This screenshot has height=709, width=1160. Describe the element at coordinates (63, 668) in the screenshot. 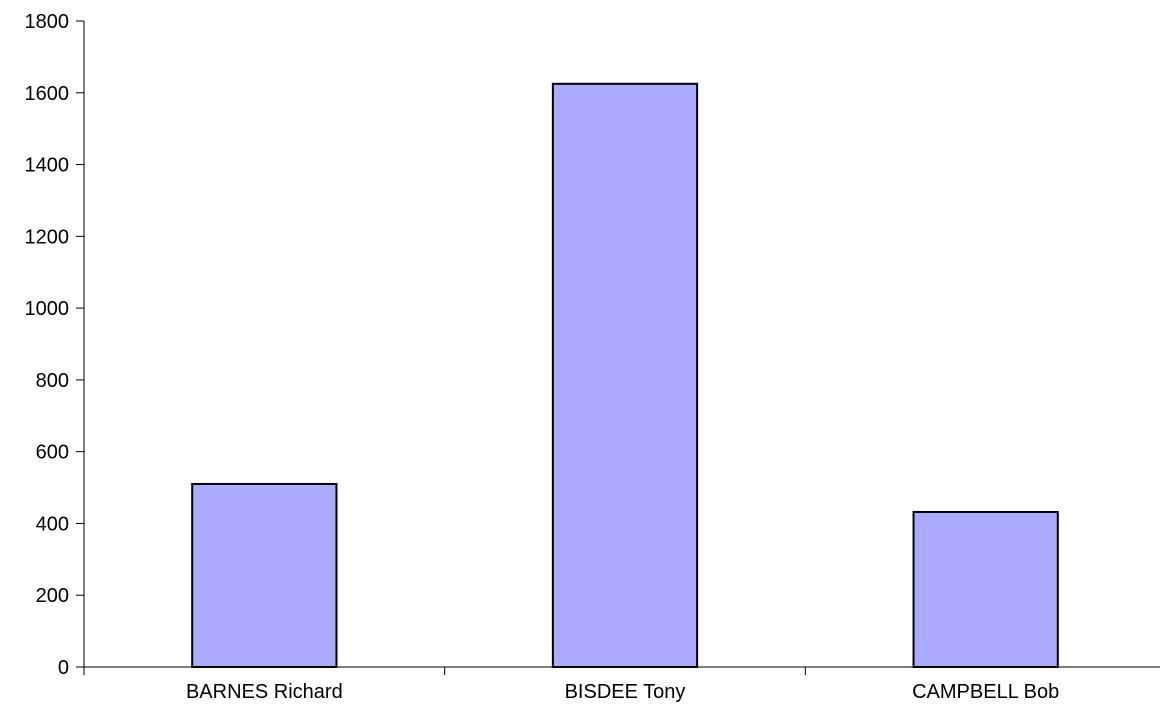

I see `y-tick-label: 0` at that location.